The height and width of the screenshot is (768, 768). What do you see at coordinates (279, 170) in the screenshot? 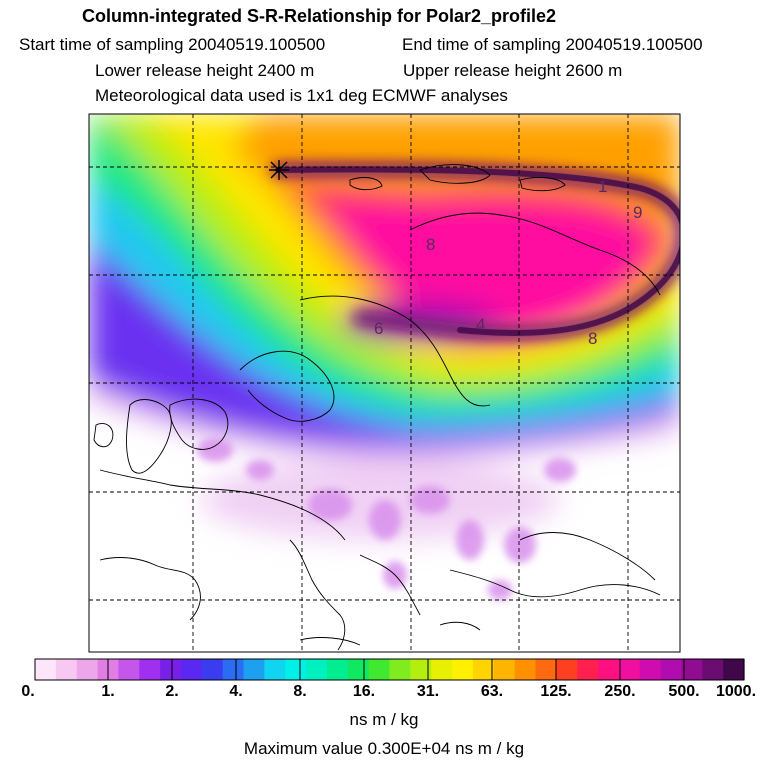
I see `star-marker` at bounding box center [279, 170].